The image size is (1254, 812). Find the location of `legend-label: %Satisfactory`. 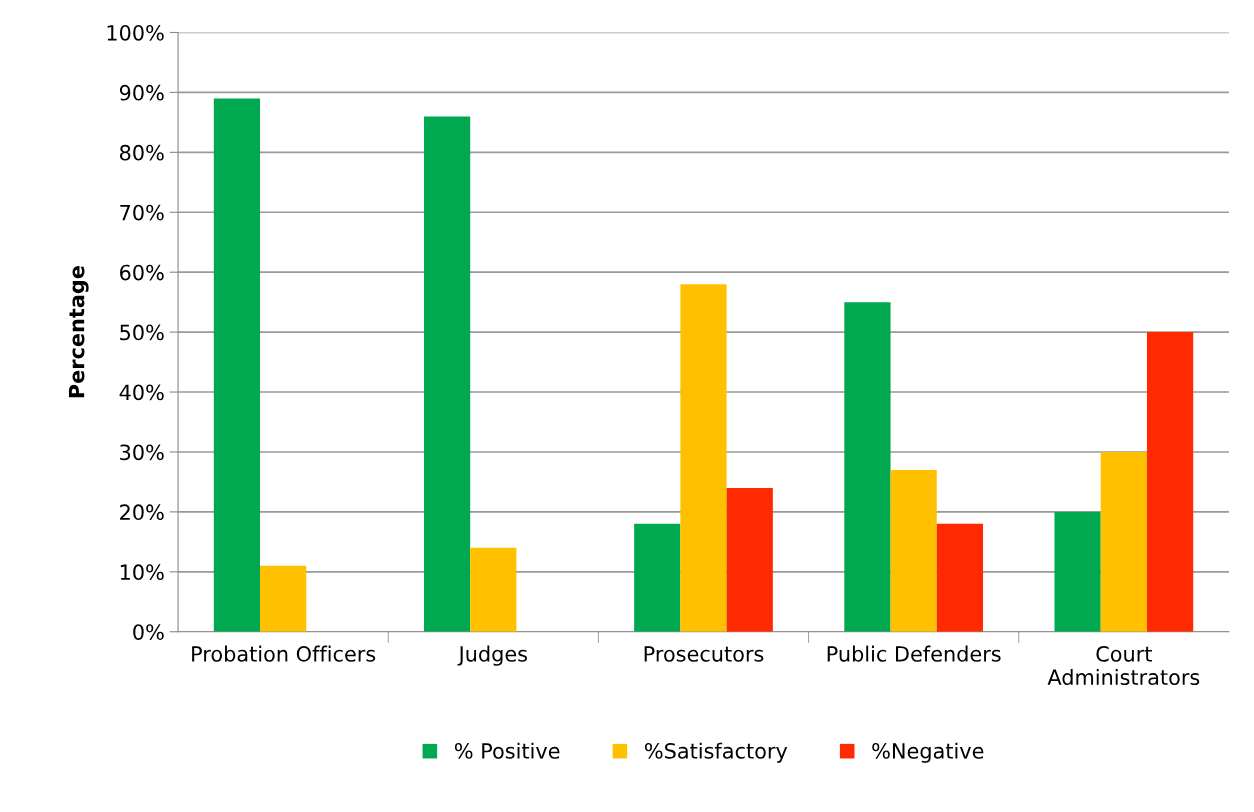

legend-label: %Satisfactory is located at coordinates (716, 752).